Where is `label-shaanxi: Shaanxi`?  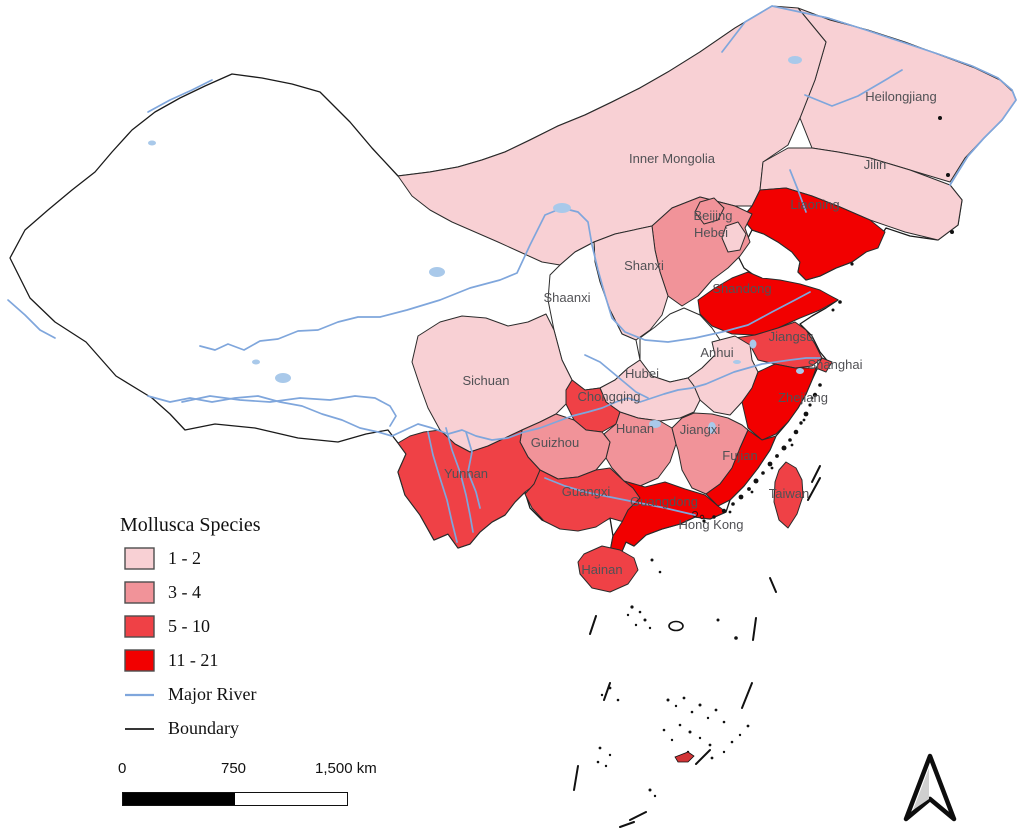 label-shaanxi: Shaanxi is located at coordinates (567, 297).